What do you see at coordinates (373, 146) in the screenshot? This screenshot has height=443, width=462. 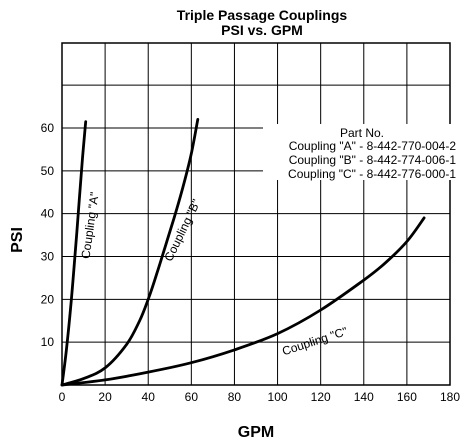 I see `note-line-a: Coupling "A" - 8-442-770-004-2` at bounding box center [373, 146].